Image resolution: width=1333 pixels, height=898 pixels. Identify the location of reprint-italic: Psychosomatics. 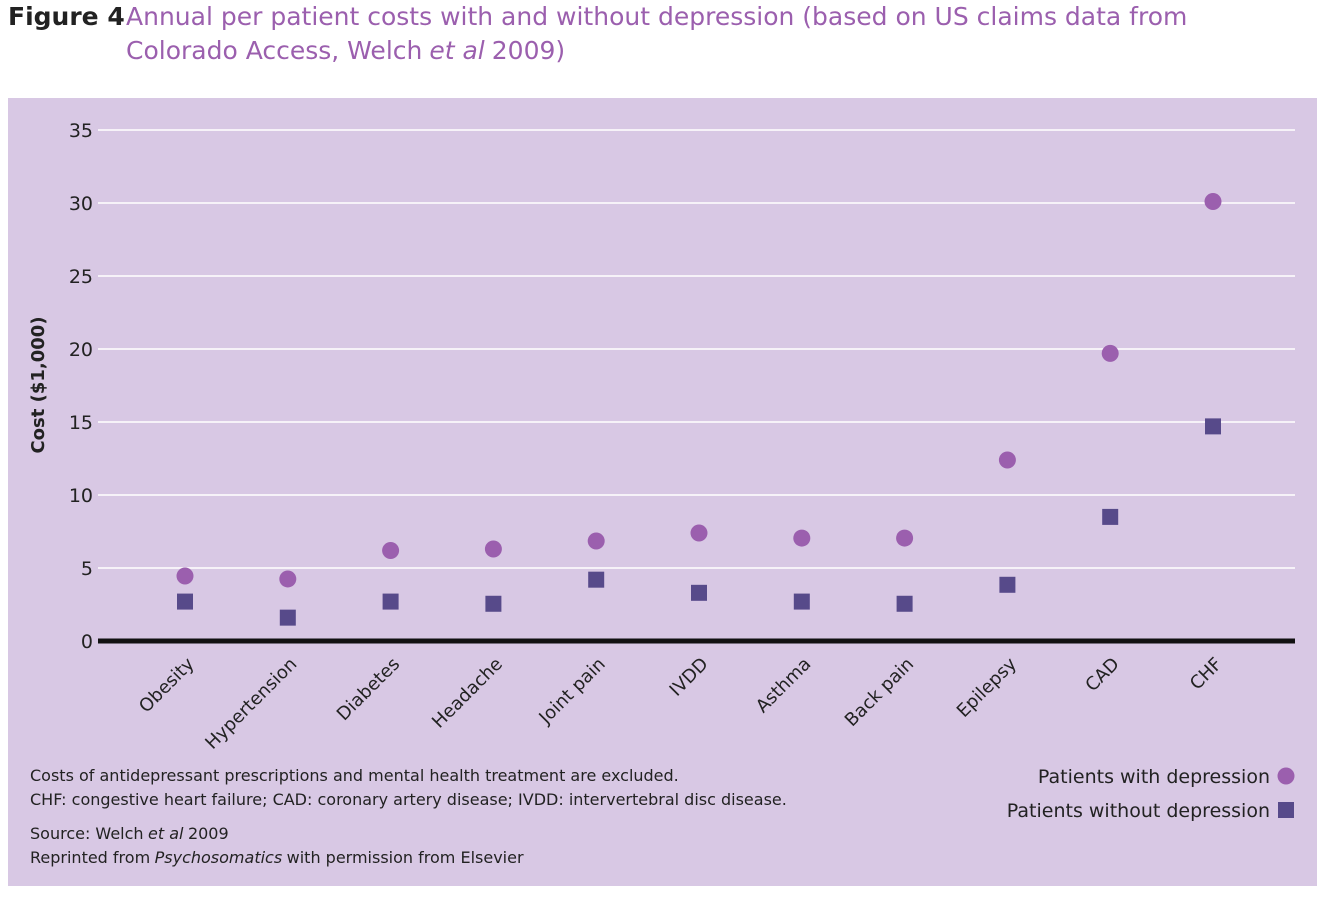
(218, 857).